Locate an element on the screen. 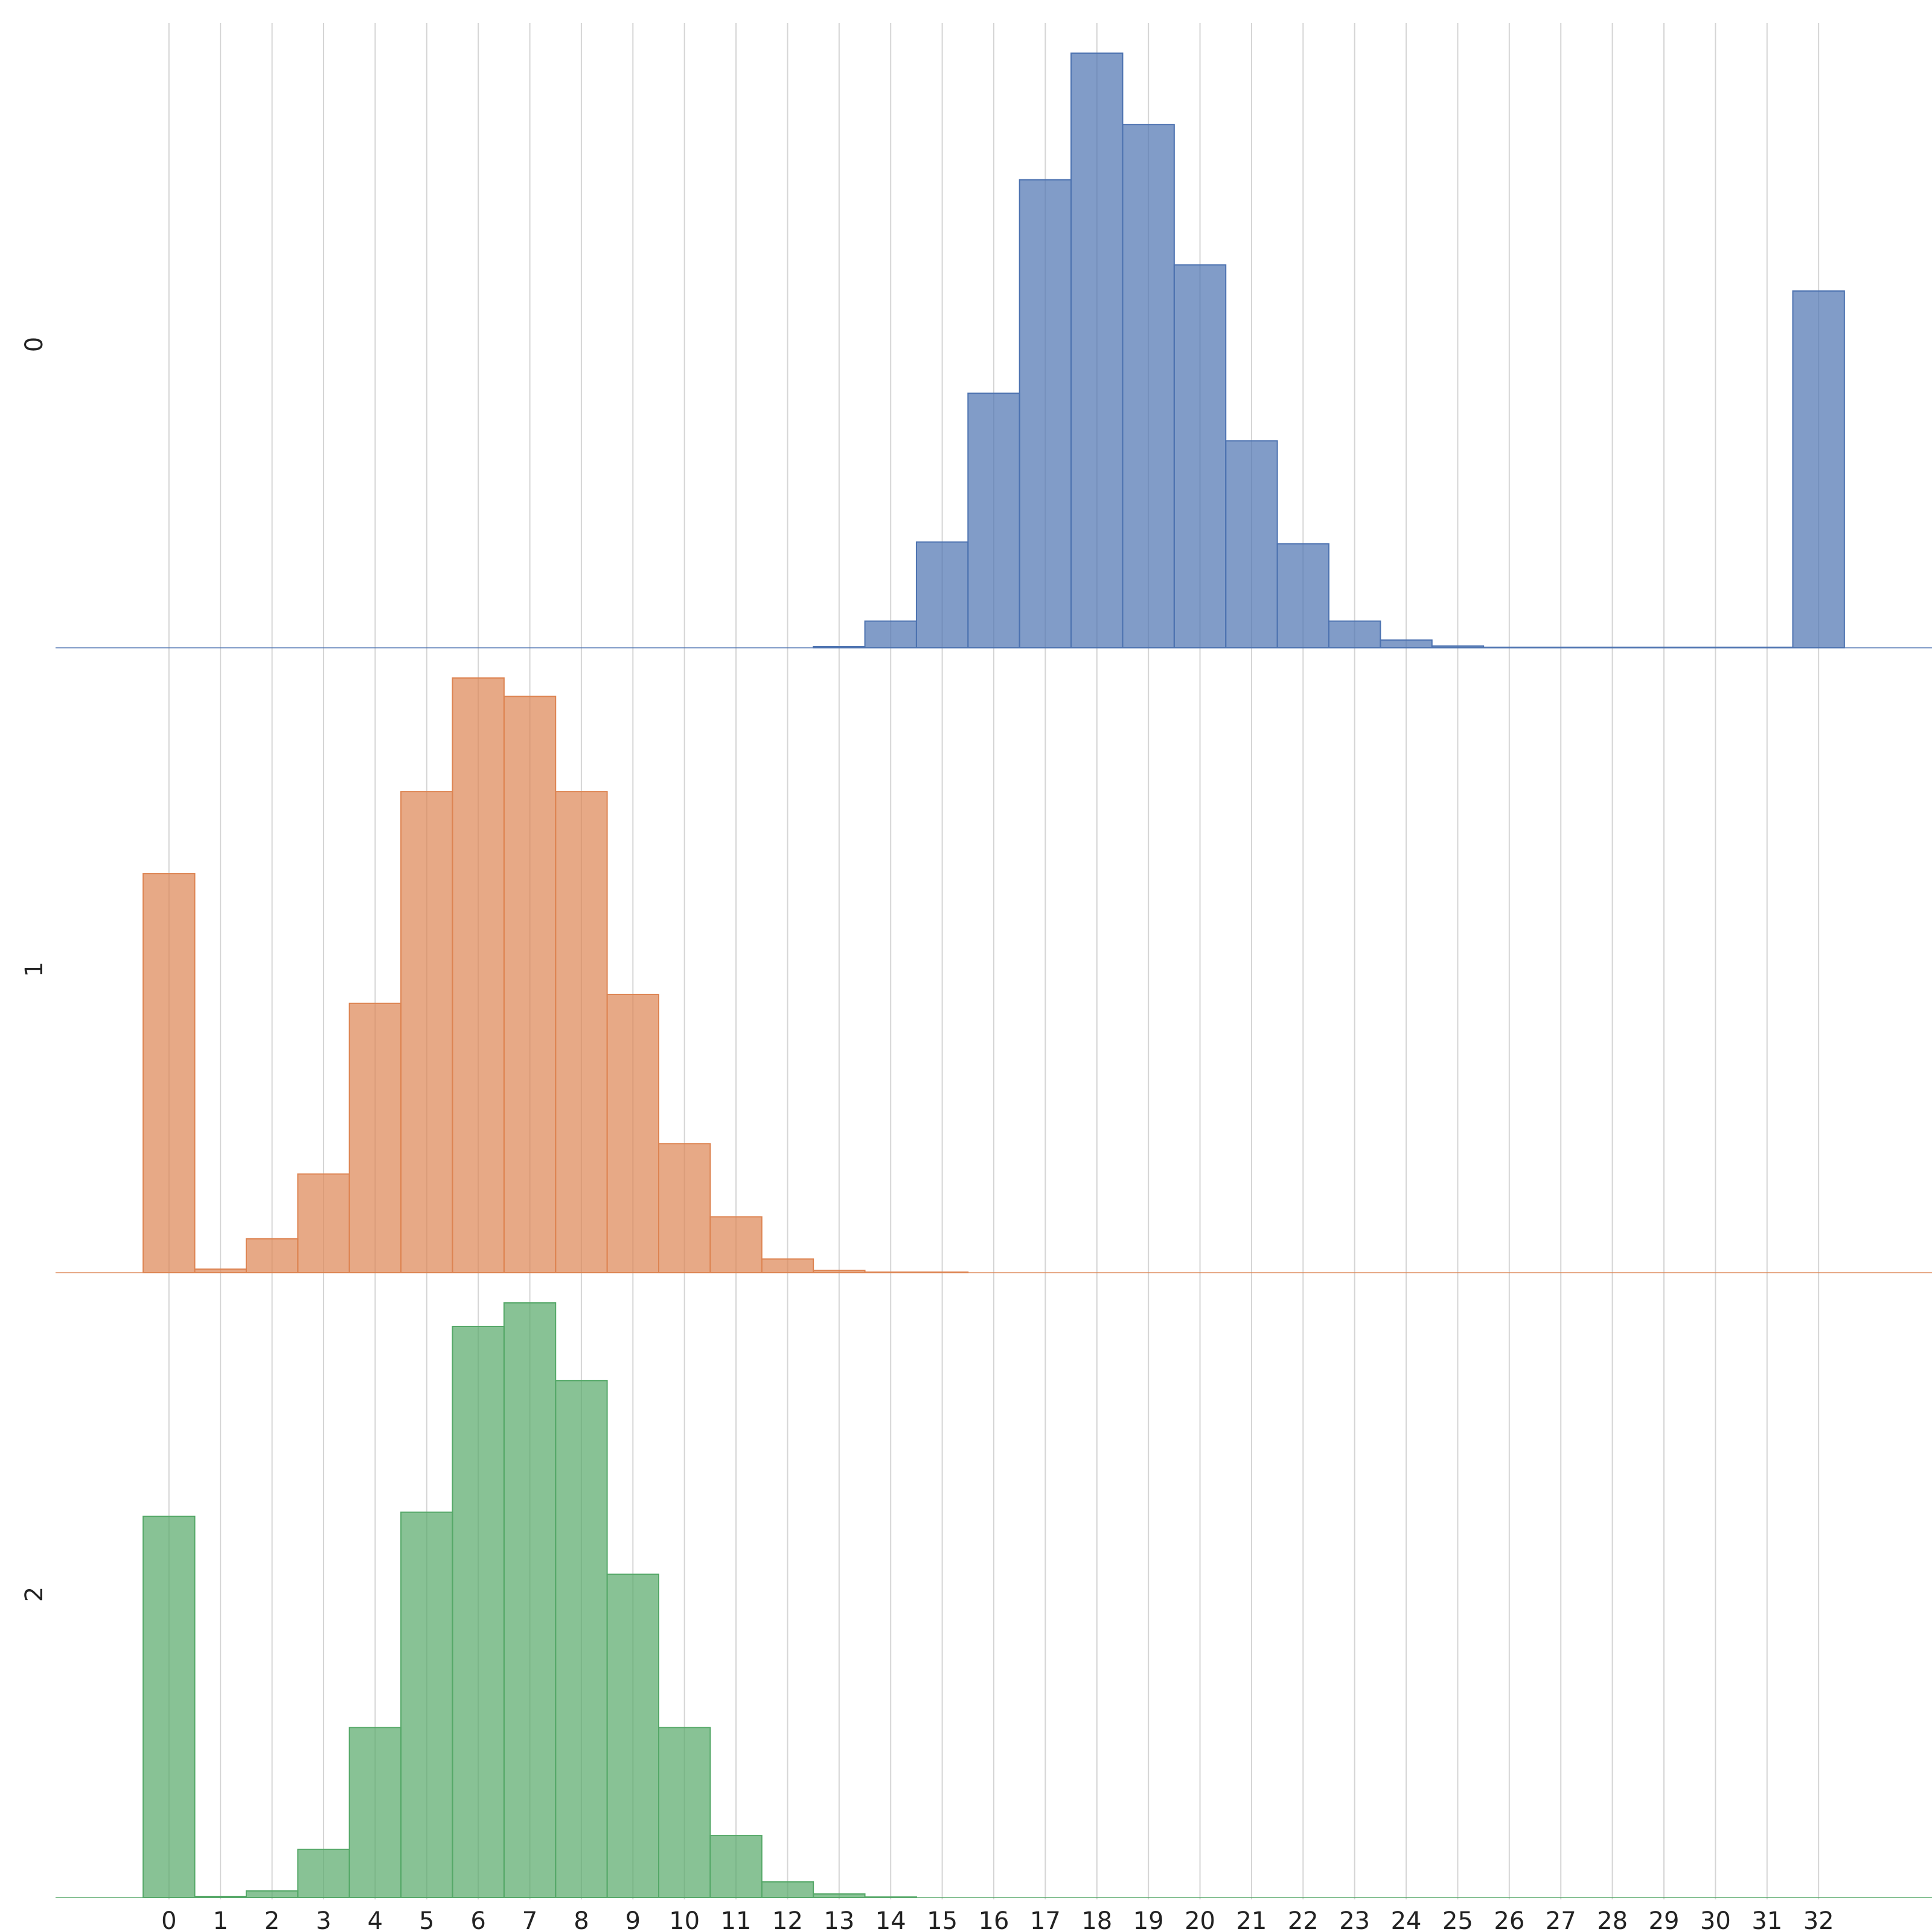  x-tick-label-18: 18 is located at coordinates (1096, 1920).